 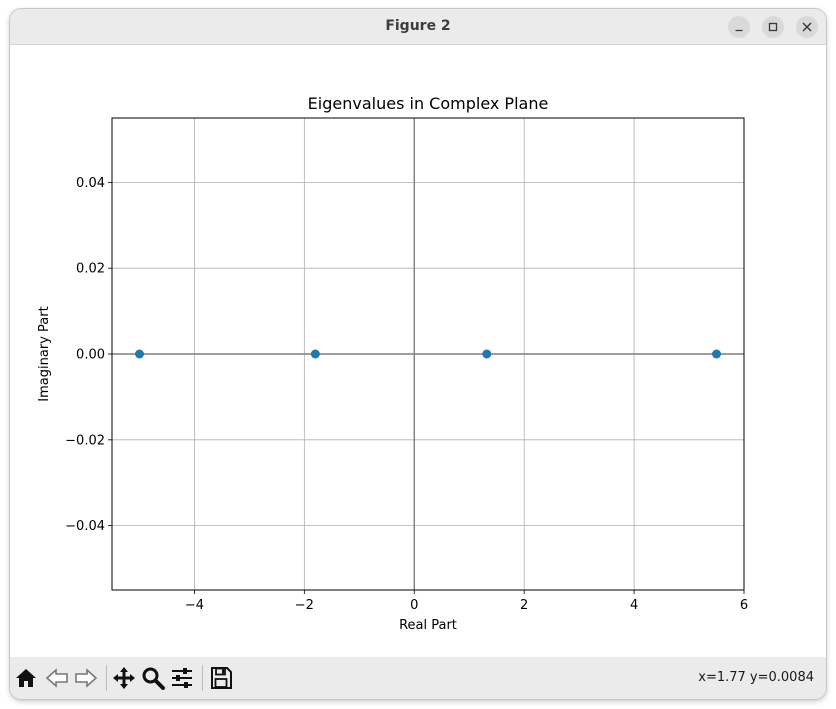 What do you see at coordinates (414, 605) in the screenshot?
I see `x-tick-label: 0` at bounding box center [414, 605].